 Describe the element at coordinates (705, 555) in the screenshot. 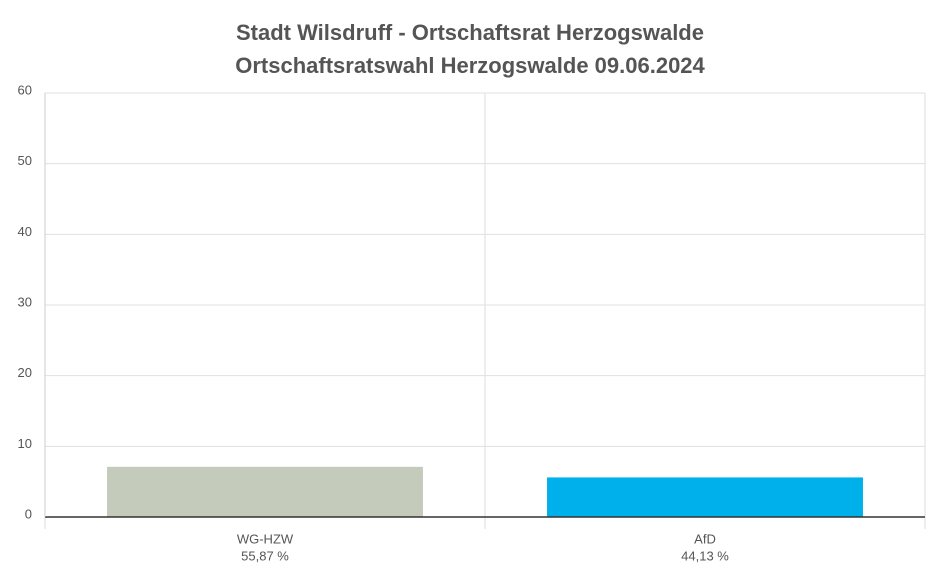

I see `x-tick-sublabel: 44,13 %` at that location.